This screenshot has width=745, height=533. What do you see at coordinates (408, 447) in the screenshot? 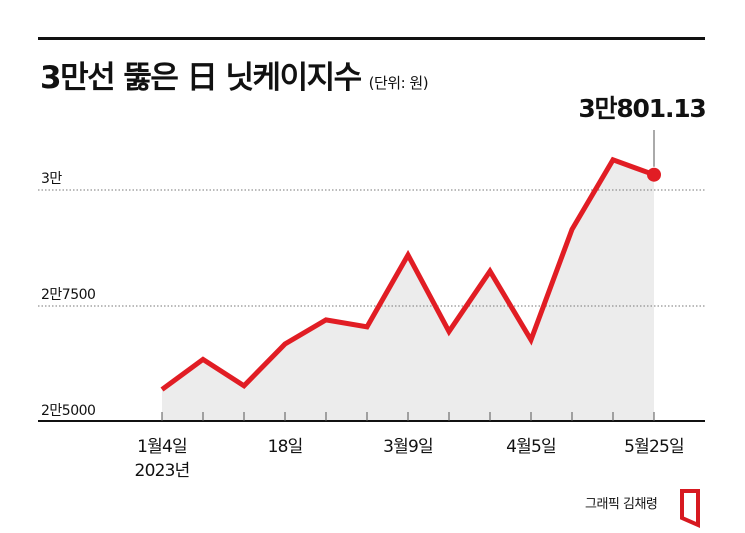
I see `x-tick-label: 3월9일` at bounding box center [408, 447].